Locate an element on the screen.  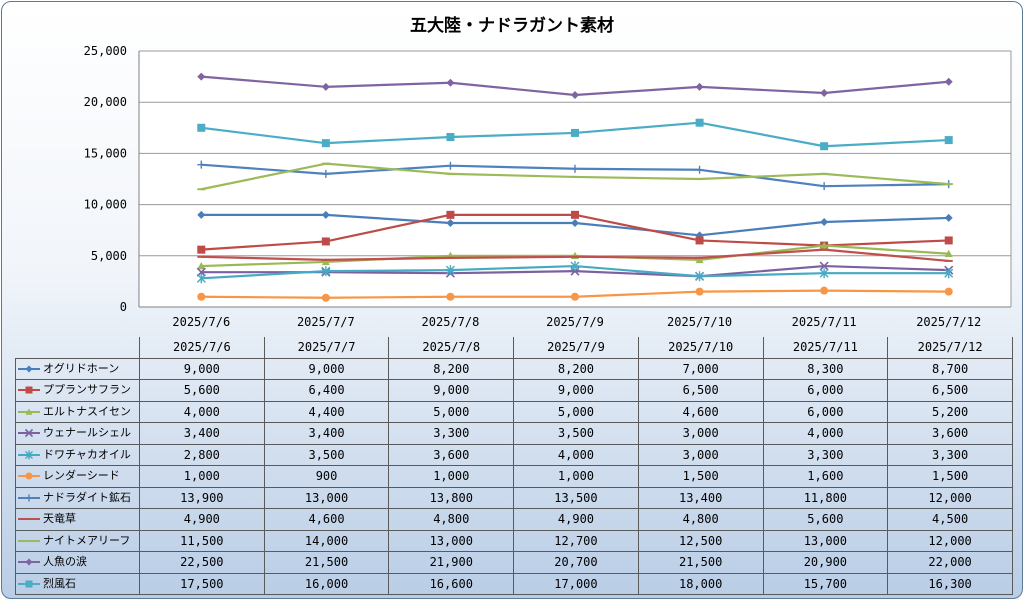
x-tick-label: 2025/7/9 is located at coordinates (575, 322).